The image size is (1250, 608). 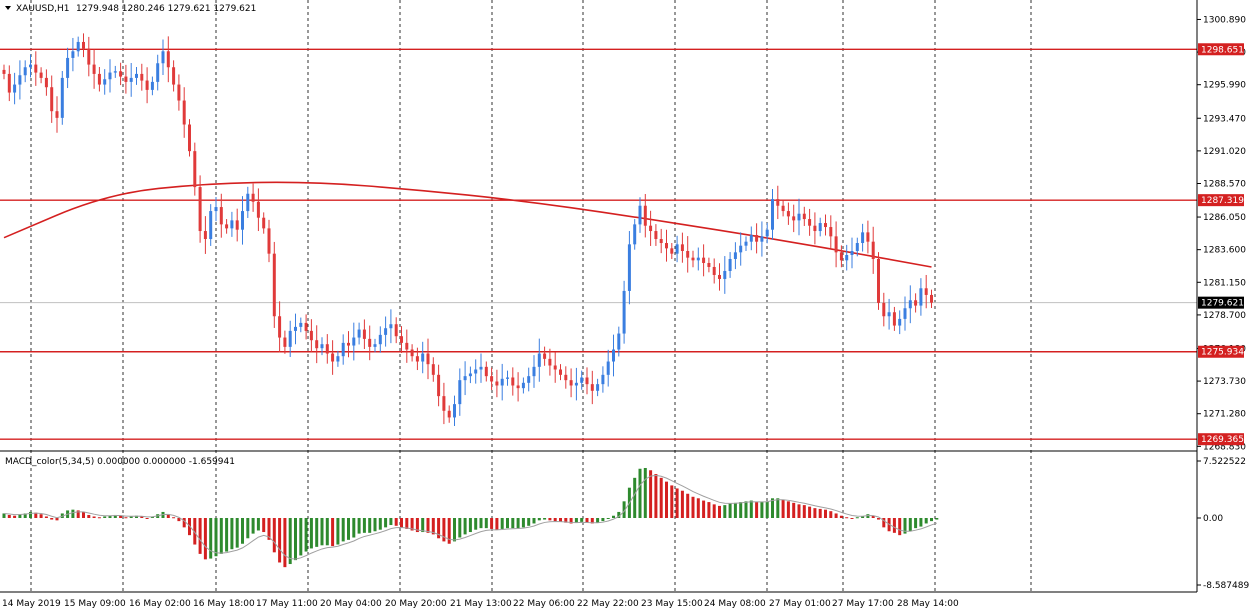 I want to click on time-tick-label: 16 May 02:00, so click(x=160, y=603).